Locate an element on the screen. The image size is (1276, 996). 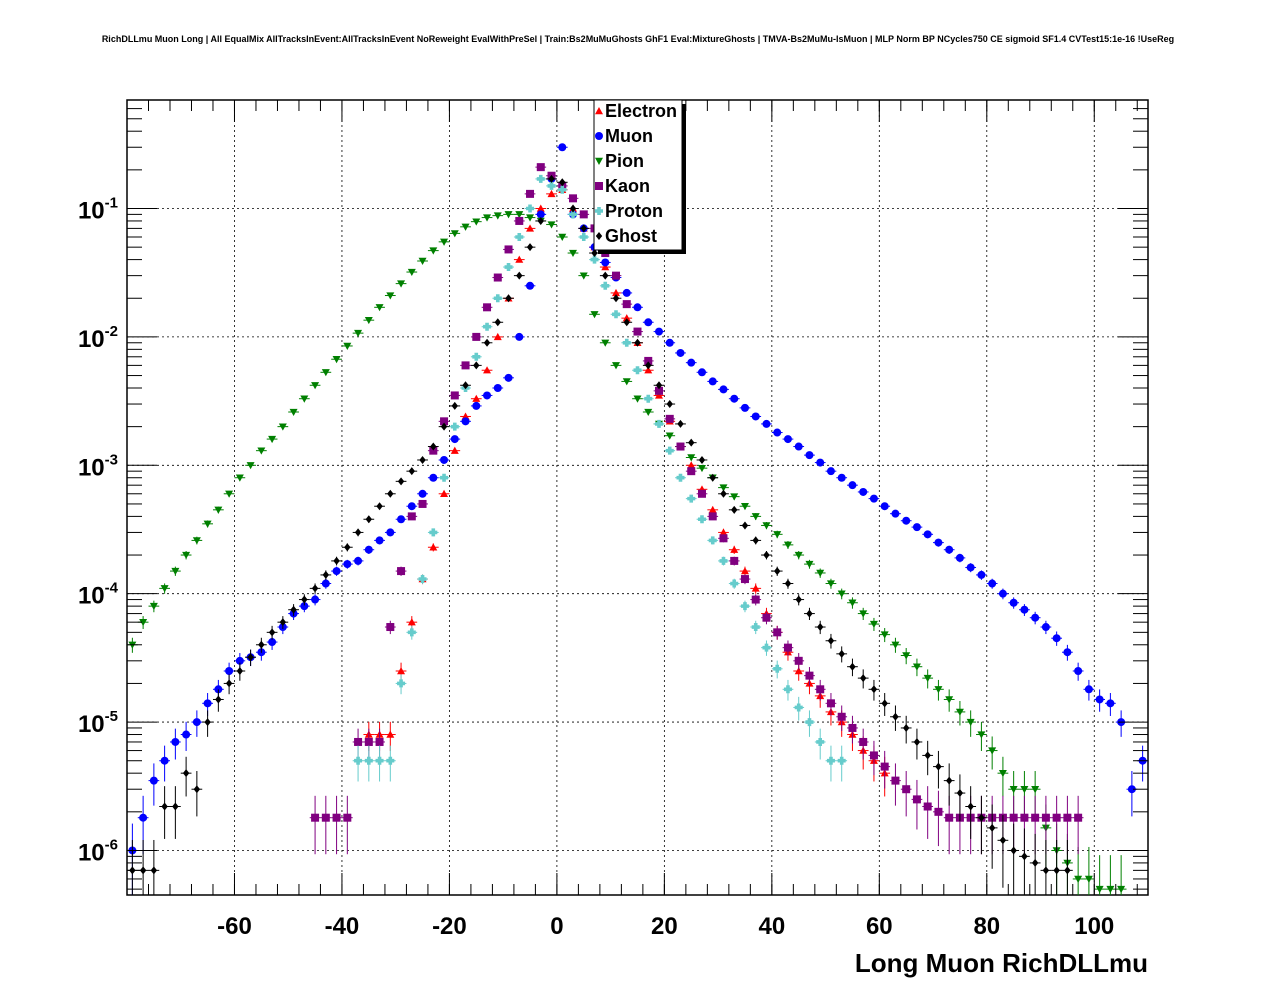
x-tick-label: 0 is located at coordinates (556, 926).